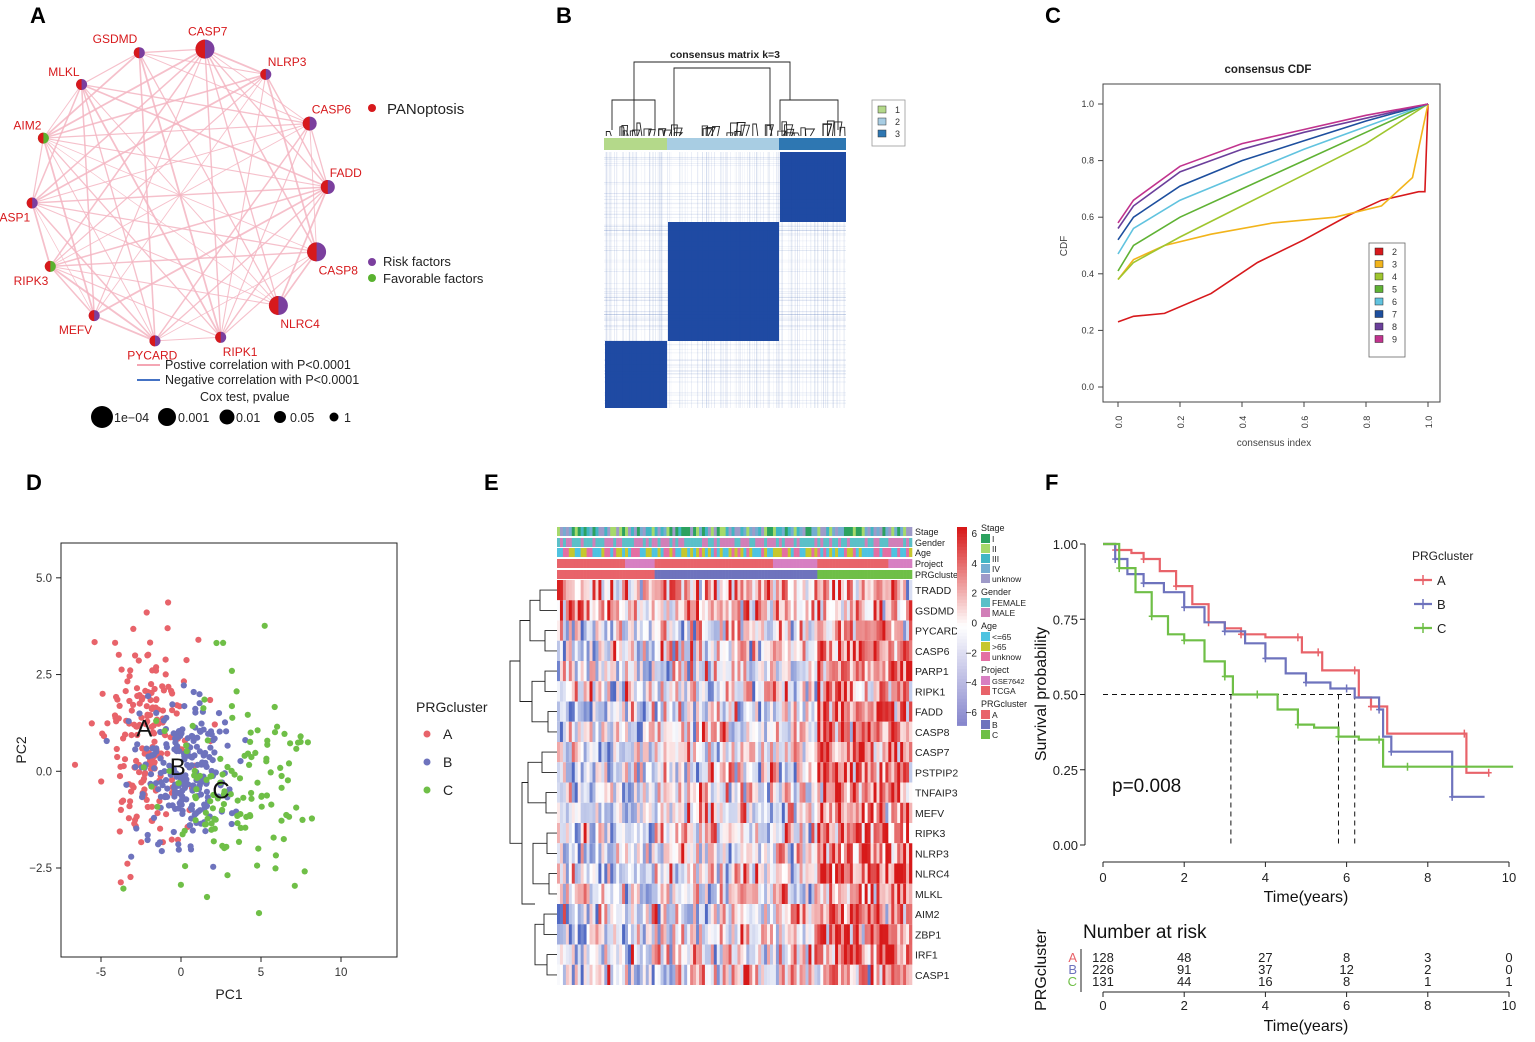 The width and height of the screenshot is (1535, 1042). What do you see at coordinates (1184, 969) in the screenshot?
I see `risk-count: 91` at bounding box center [1184, 969].